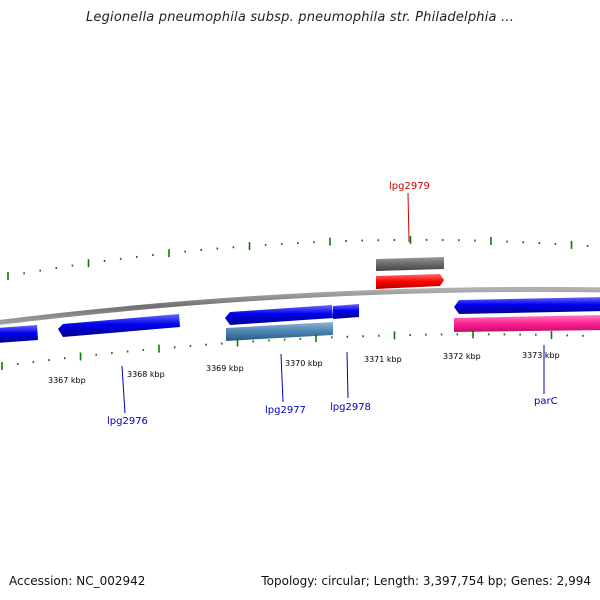  I want to click on scale-label-3372: 3372 kbp, so click(462, 356).